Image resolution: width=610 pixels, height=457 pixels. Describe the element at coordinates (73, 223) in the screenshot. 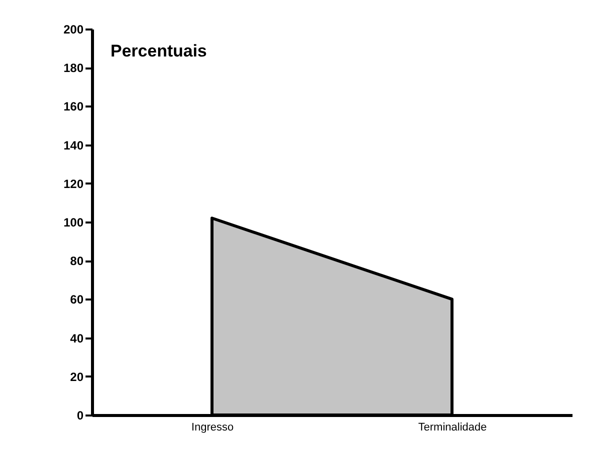

I see `y-tick-label: 100` at that location.